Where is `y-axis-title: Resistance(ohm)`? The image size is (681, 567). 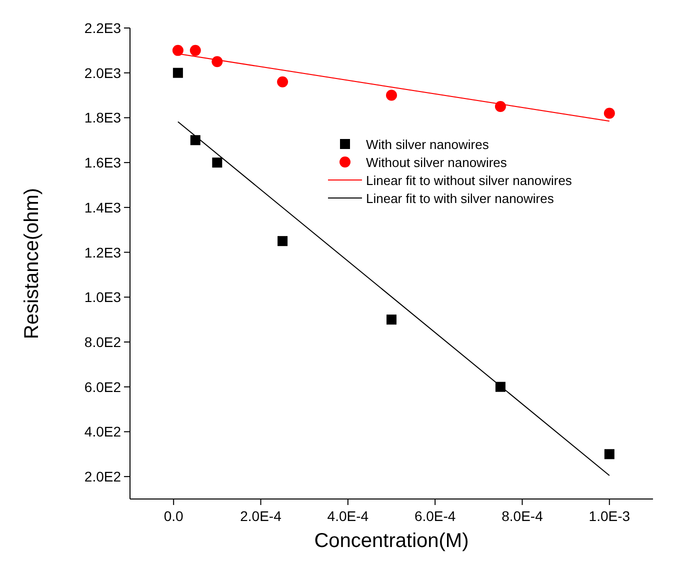 y-axis-title: Resistance(ohm) is located at coordinates (32, 264).